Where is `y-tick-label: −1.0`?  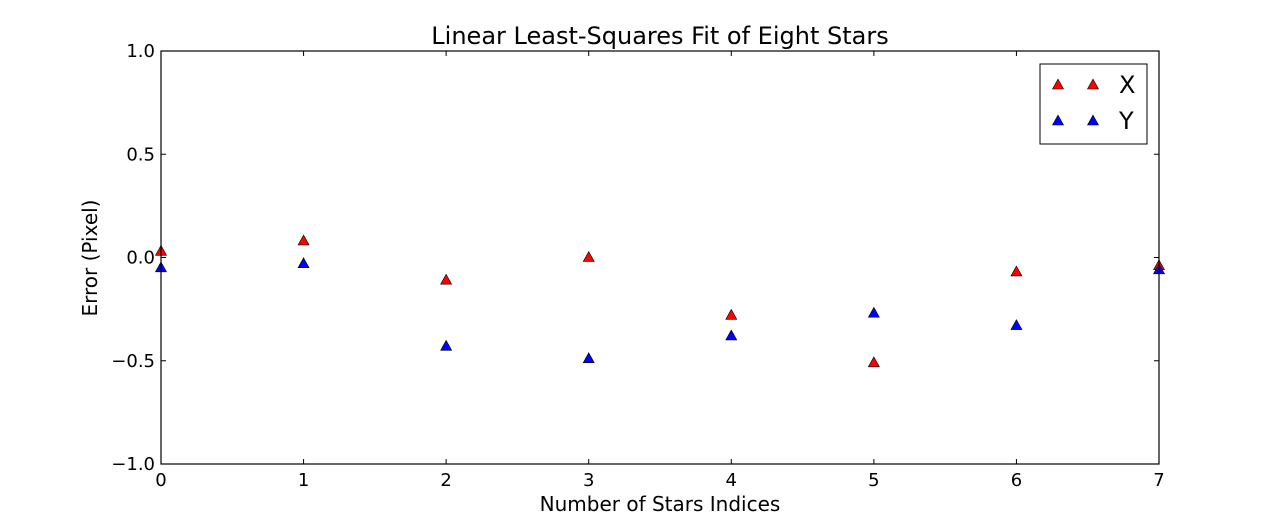
y-tick-label: −1.0 is located at coordinates (133, 464).